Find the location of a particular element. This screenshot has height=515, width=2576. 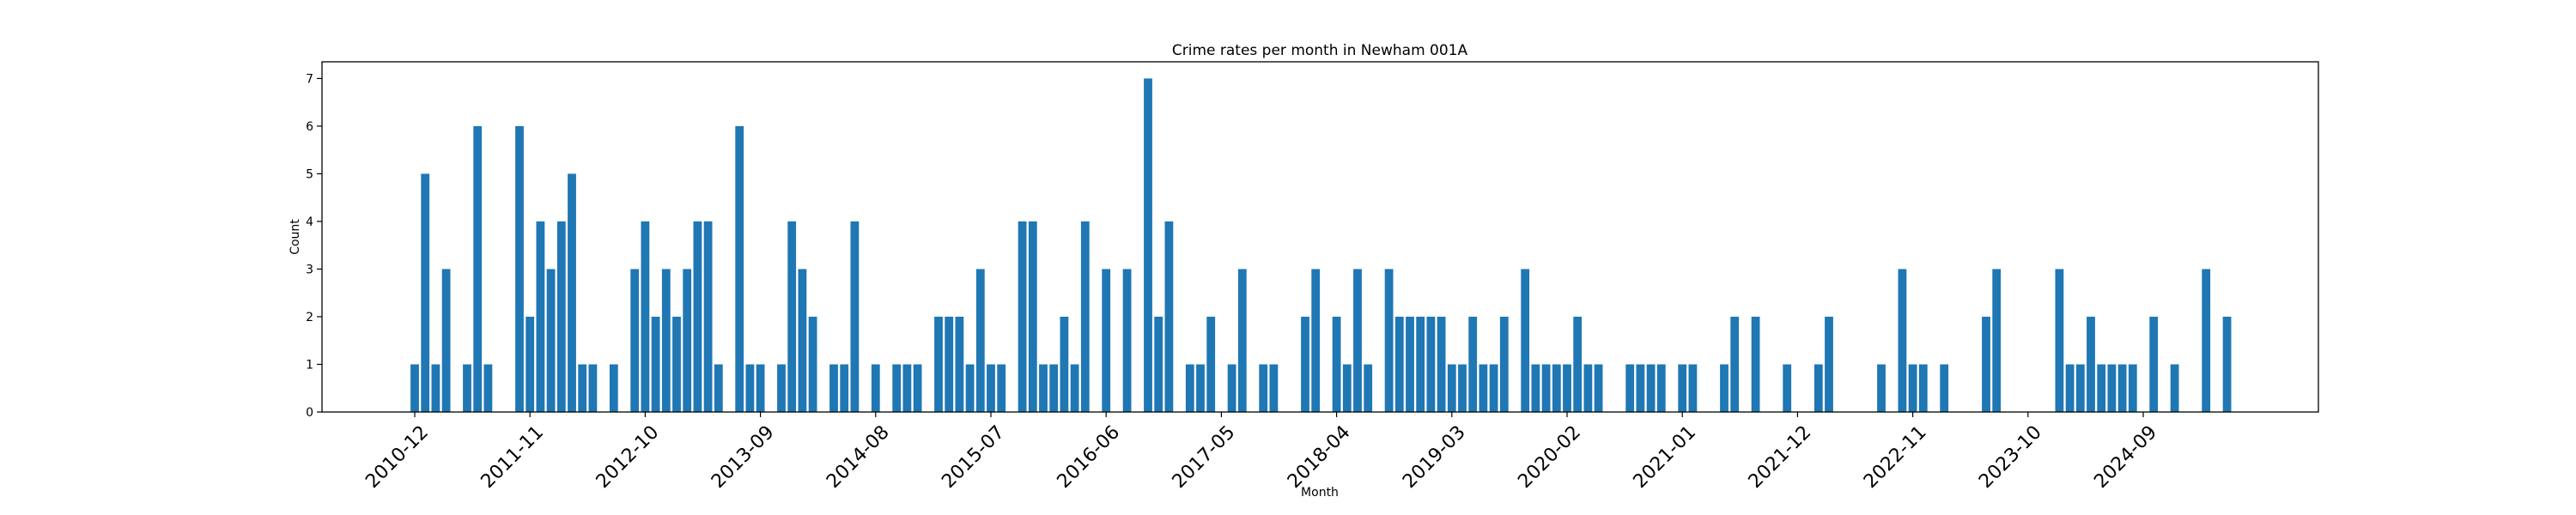

x-tick-label: 2018-04 is located at coordinates (1319, 457).